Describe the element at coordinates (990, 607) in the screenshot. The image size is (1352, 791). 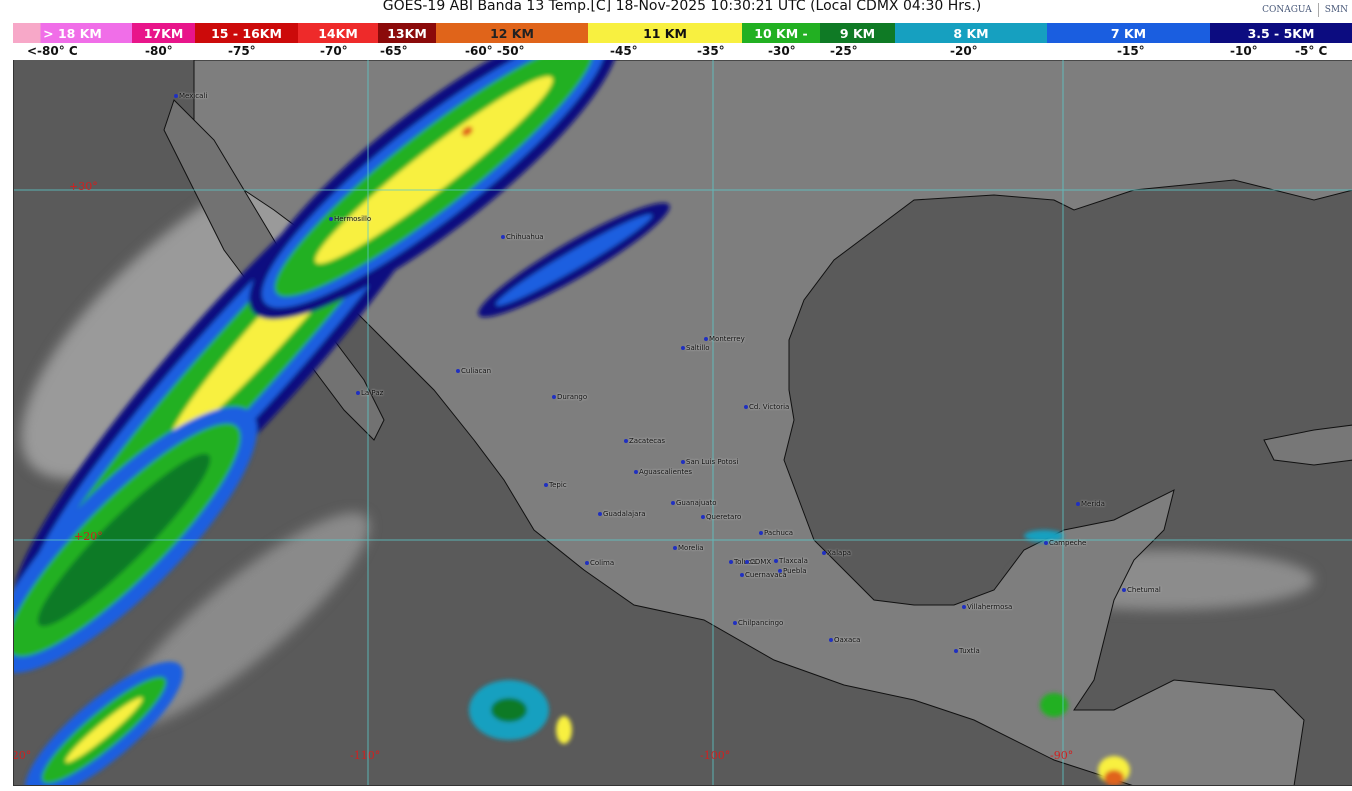
I see `city-name: Villahermosa` at that location.